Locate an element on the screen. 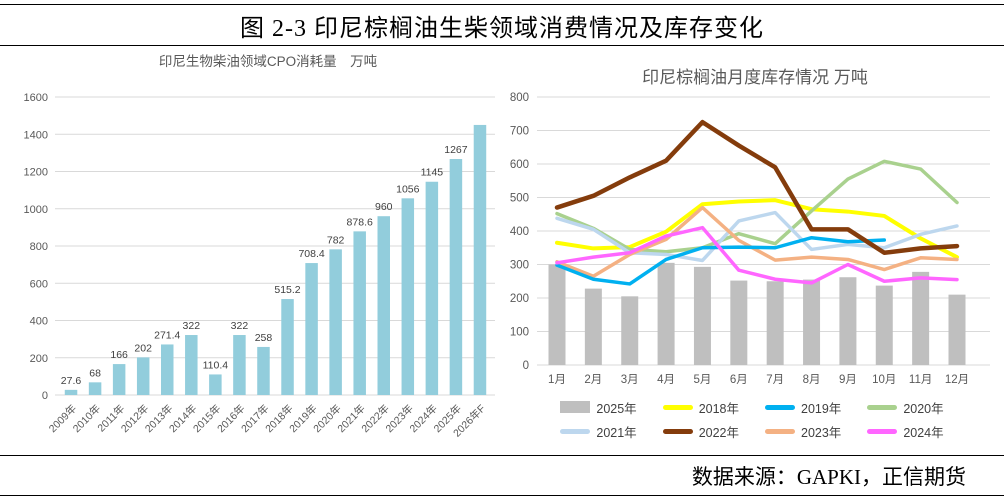 Image resolution: width=1004 pixels, height=499 pixels. bar-value-label: 782 is located at coordinates (336, 240).